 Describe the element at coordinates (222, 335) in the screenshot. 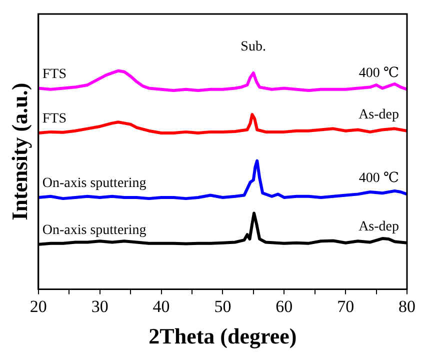

I see `x-axis-title: 2Theta (degree)` at that location.